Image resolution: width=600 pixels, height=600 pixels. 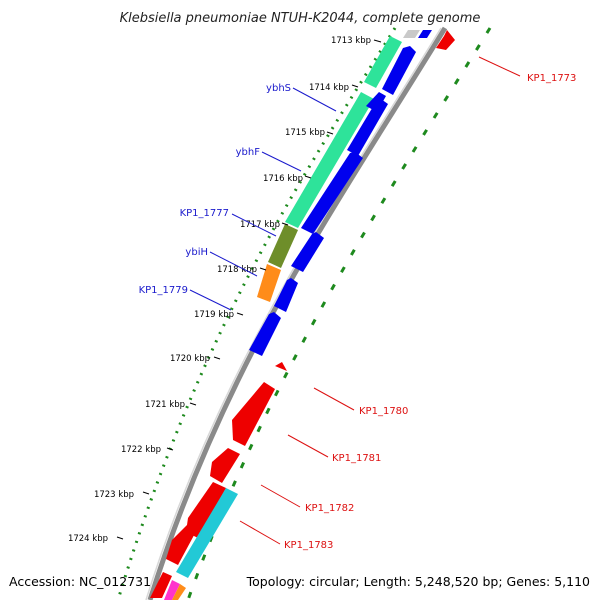 What do you see at coordinates (329, 508) in the screenshot?
I see `gene-label: KP1_1782` at bounding box center [329, 508].